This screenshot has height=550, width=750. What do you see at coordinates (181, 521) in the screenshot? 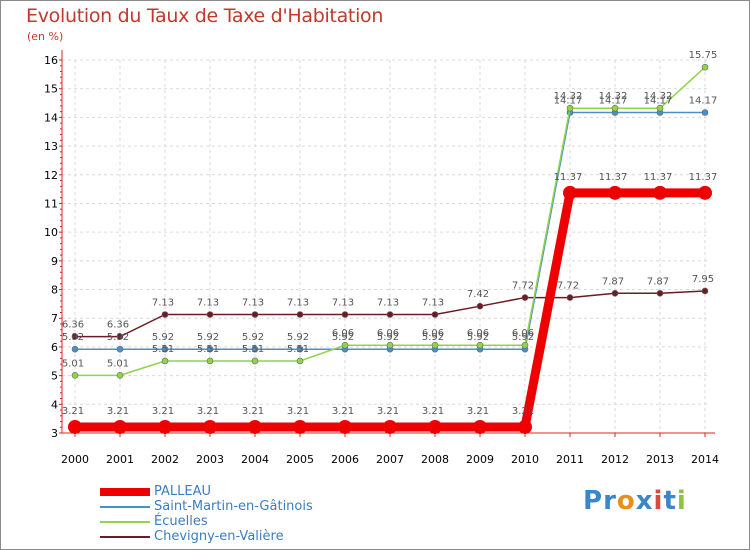
I see `legend-label: Écuelles` at bounding box center [181, 521].